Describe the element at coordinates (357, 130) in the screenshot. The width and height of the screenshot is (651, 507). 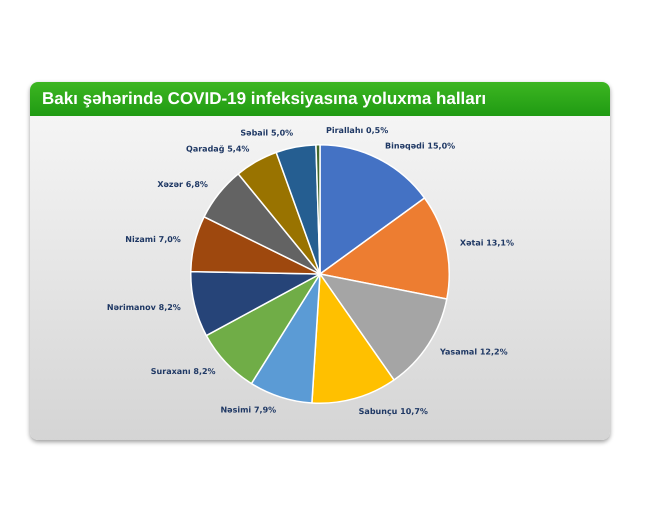
I see `slice-label: Pirallahı 0,5%` at that location.